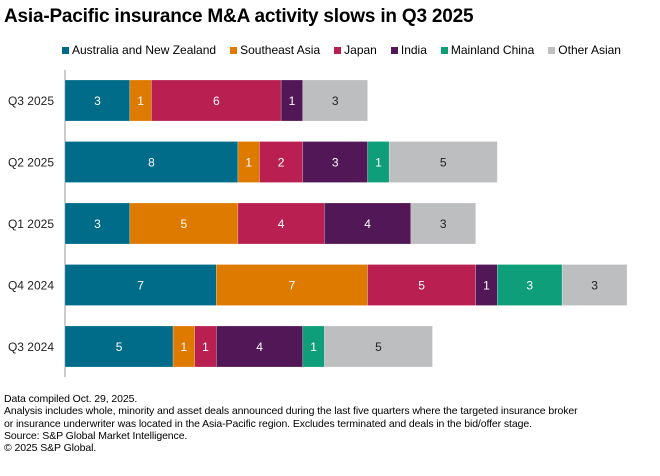 This screenshot has height=476, width=660. What do you see at coordinates (31, 286) in the screenshot?
I see `y-tick-label: Q4 2024` at bounding box center [31, 286].